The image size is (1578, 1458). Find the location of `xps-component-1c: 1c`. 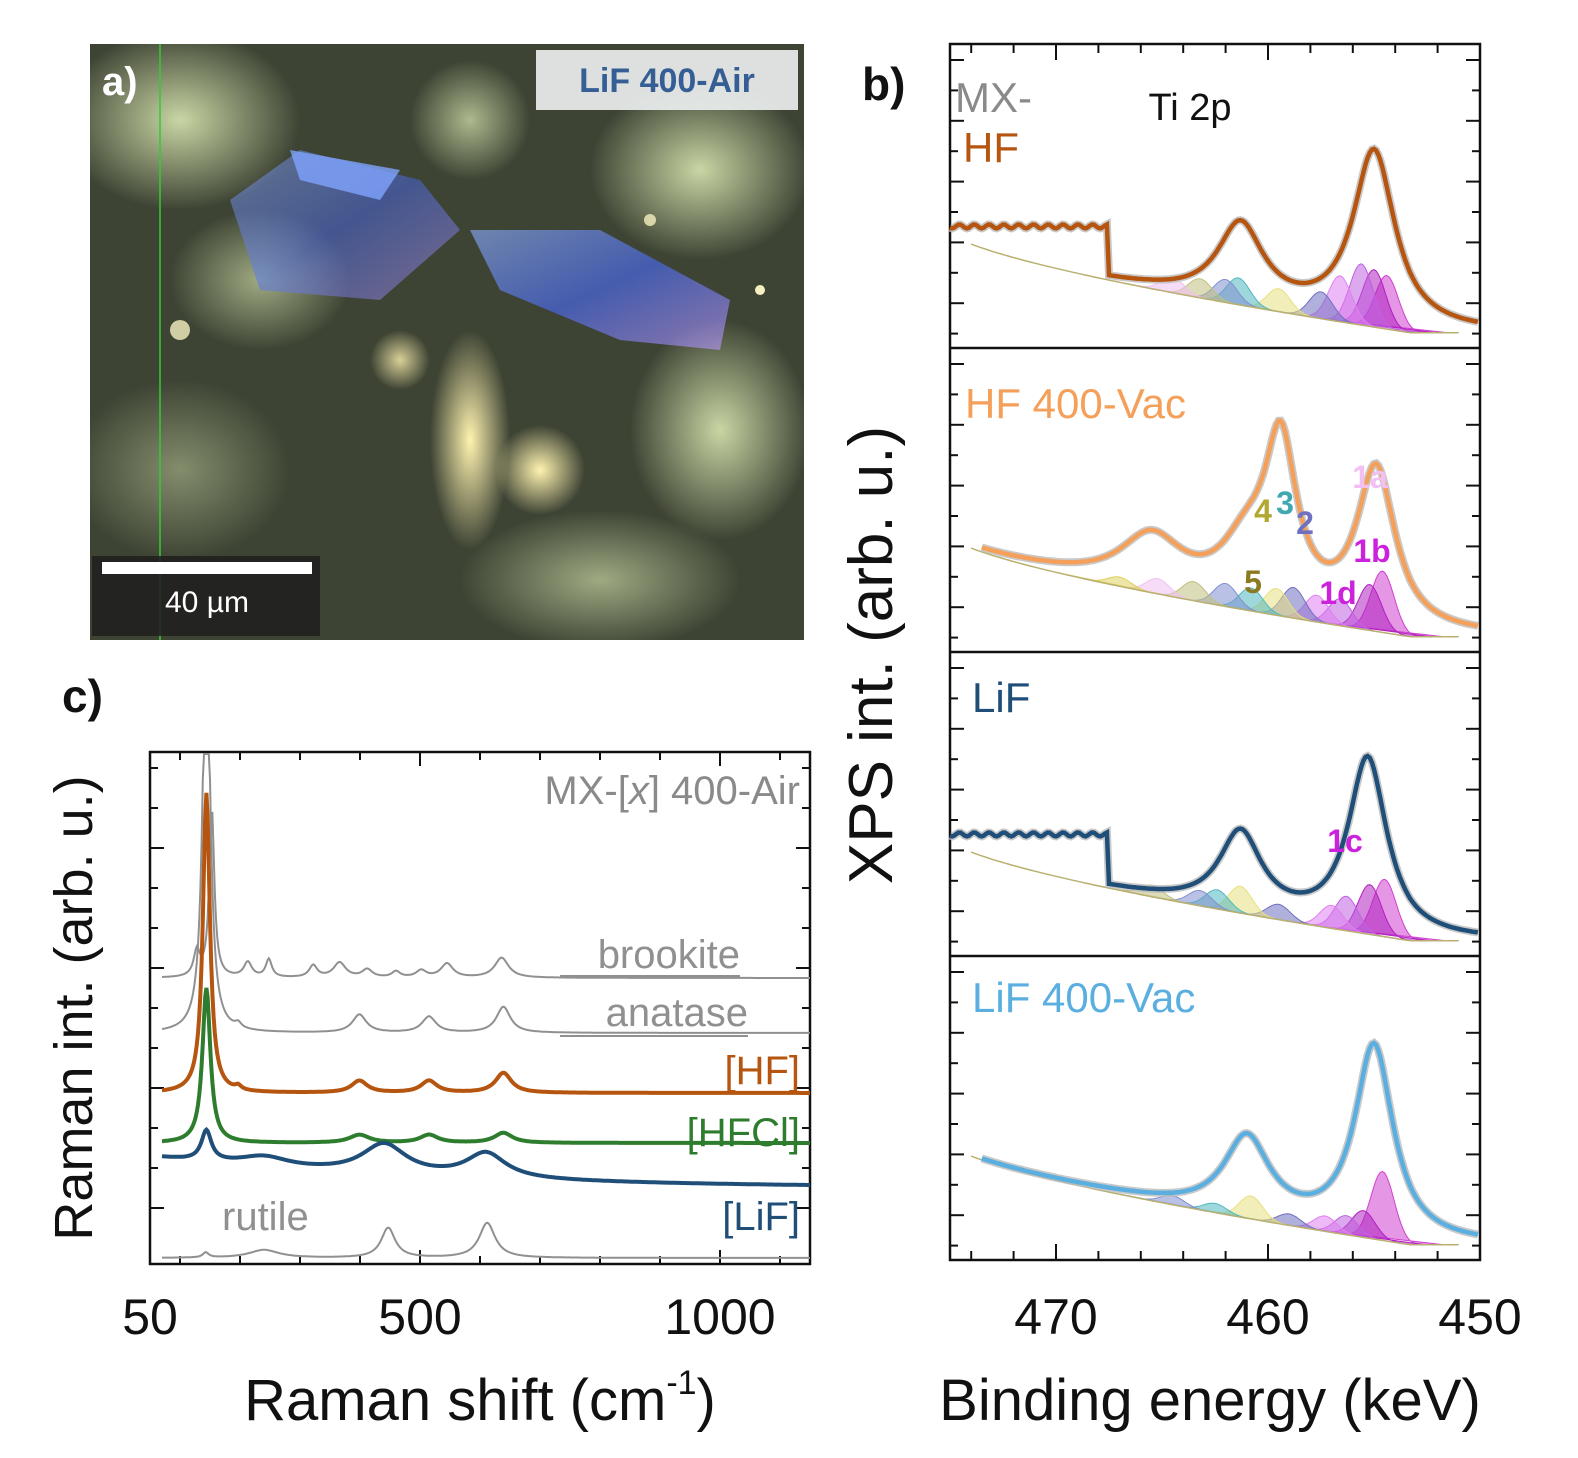

xps-component-1c: 1c is located at coordinates (1345, 841).